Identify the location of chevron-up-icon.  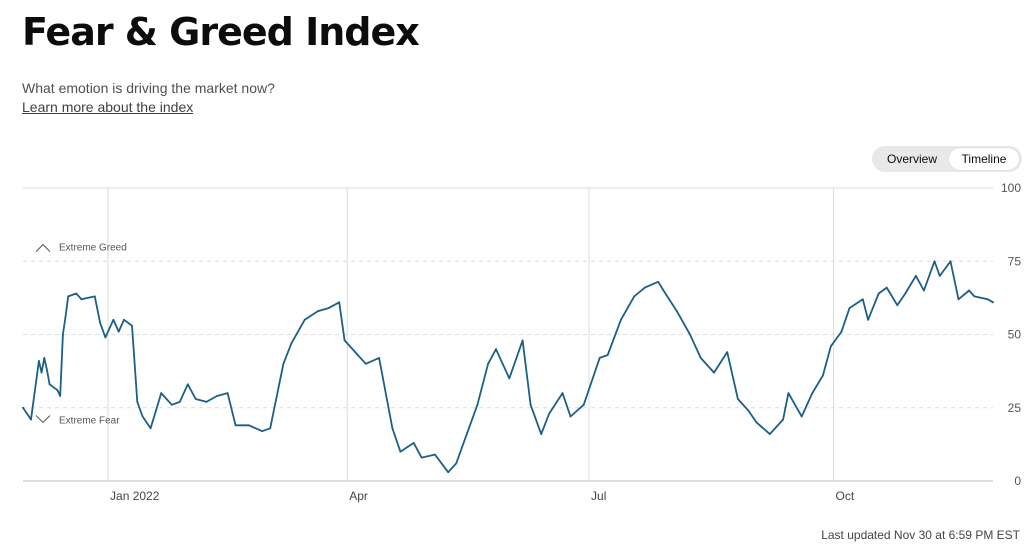
(43, 247).